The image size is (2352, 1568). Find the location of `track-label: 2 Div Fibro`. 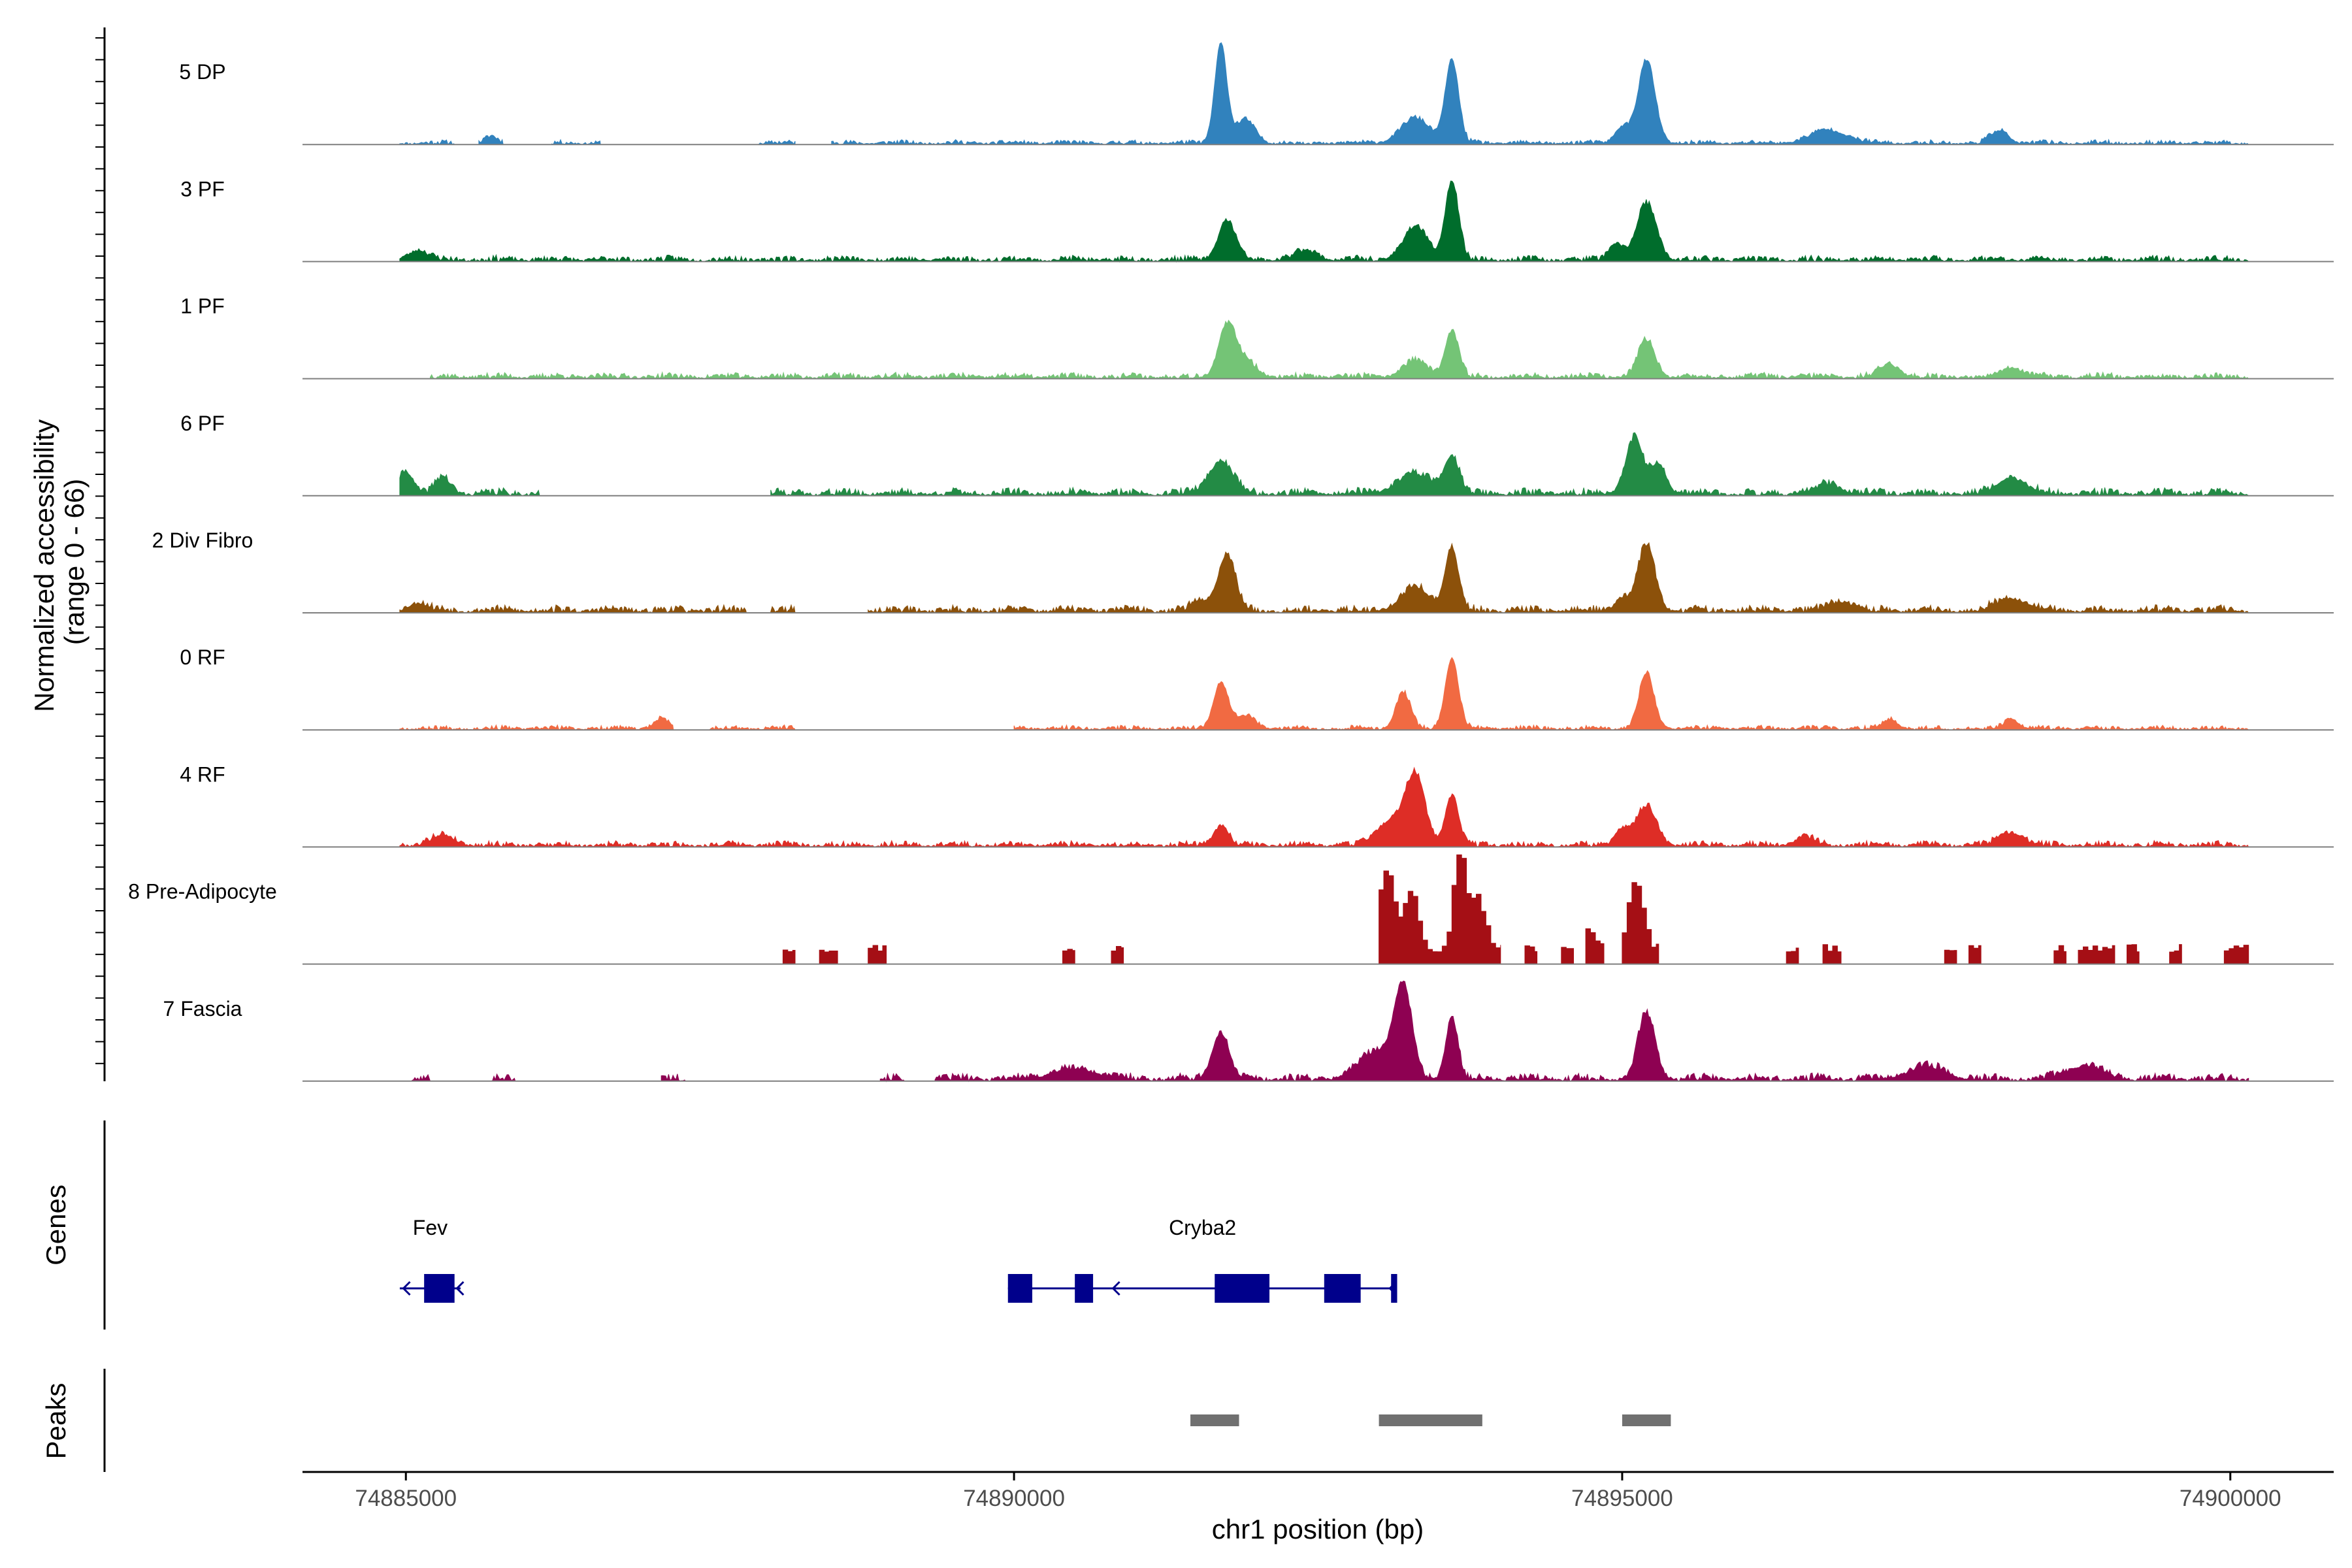

track-label: 2 Div Fibro is located at coordinates (202, 540).